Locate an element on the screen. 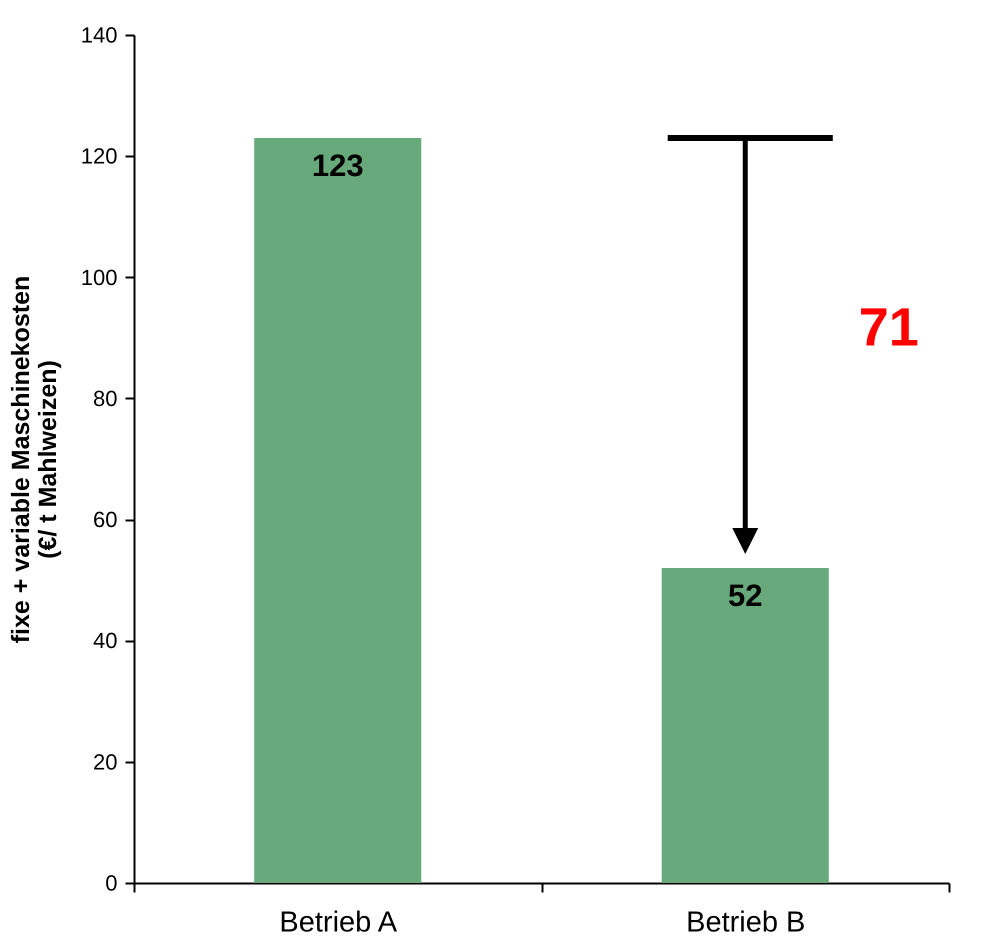  y-tick-label: 80 is located at coordinates (105, 398).